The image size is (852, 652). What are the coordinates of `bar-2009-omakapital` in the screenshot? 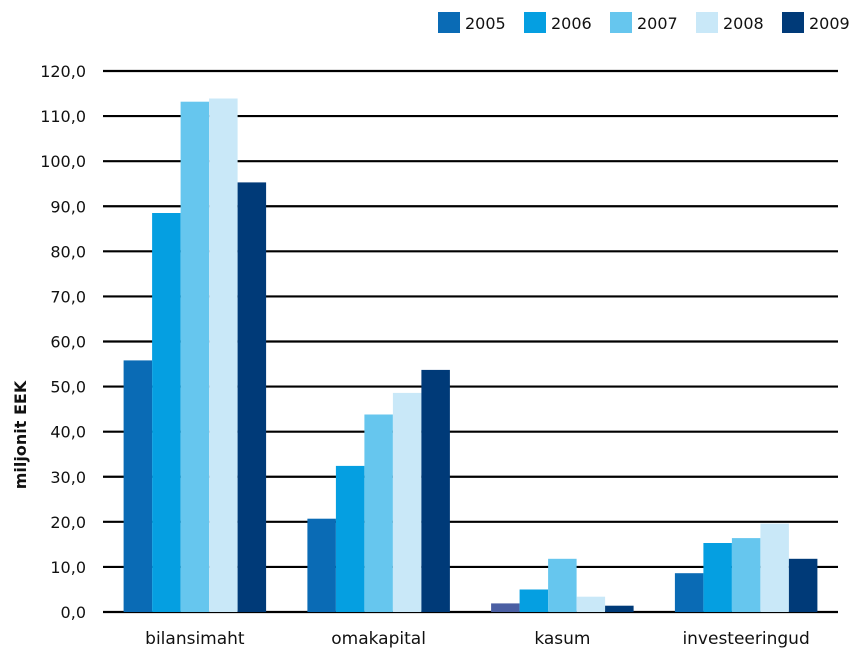 It's located at (435, 490).